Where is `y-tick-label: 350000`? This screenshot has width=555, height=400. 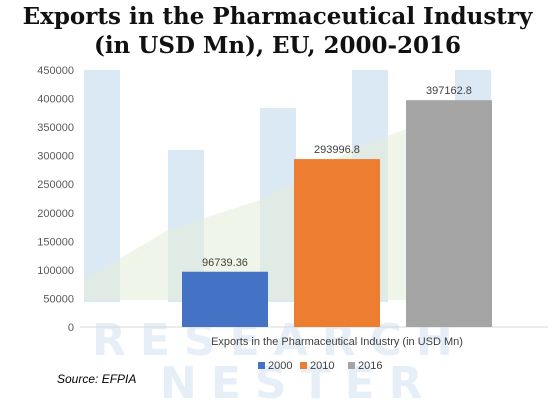
y-tick-label: 350000 is located at coordinates (55, 128).